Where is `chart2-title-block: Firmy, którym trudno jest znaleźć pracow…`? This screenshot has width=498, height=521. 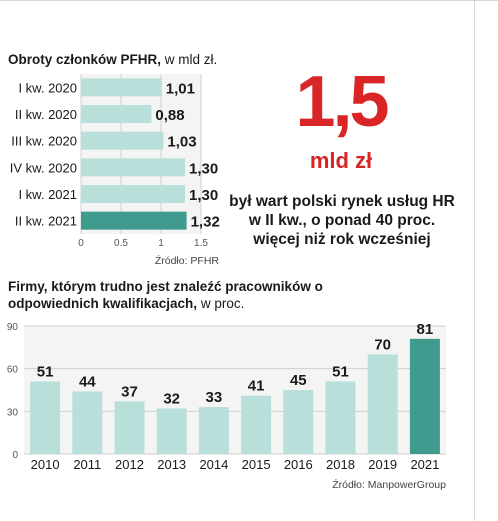
chart2-title-block: Firmy, którym trudno jest znaleźć pracow… is located at coordinates (208, 295).